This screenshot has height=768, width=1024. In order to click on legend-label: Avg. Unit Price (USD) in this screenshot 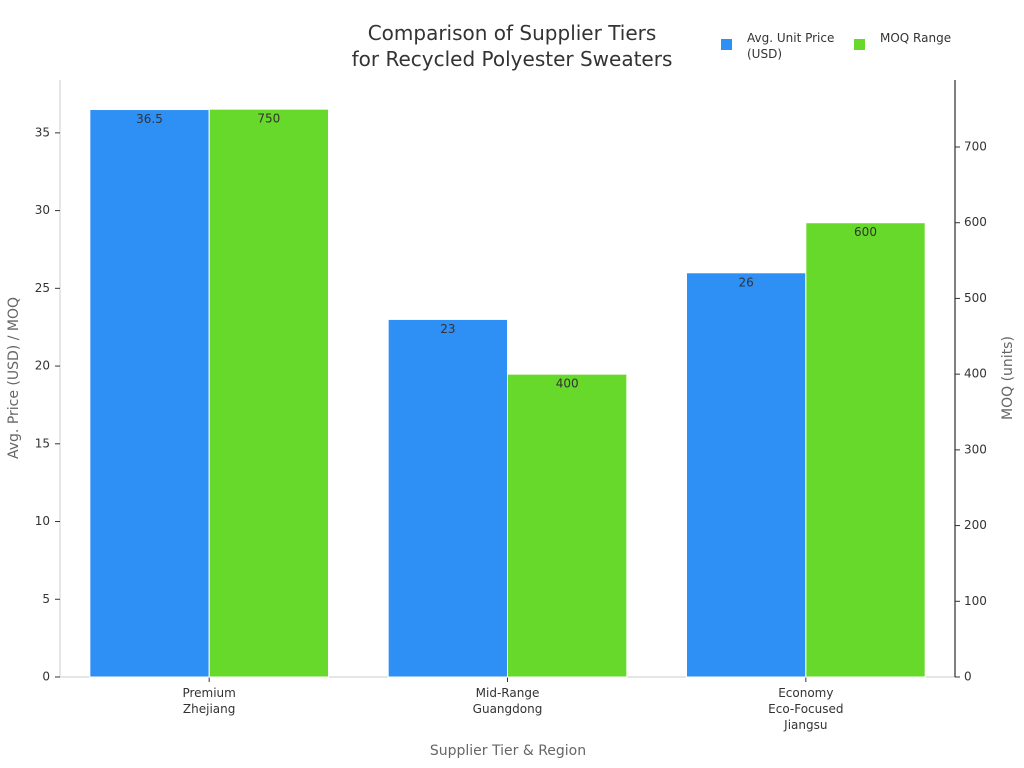, I will do `click(791, 46)`.